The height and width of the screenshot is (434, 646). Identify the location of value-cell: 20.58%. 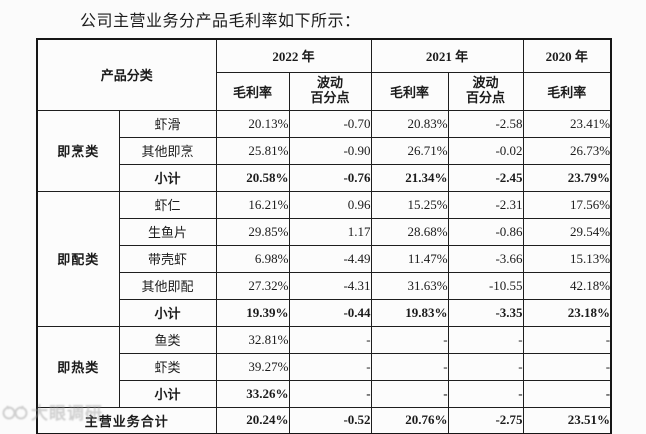
(252, 177).